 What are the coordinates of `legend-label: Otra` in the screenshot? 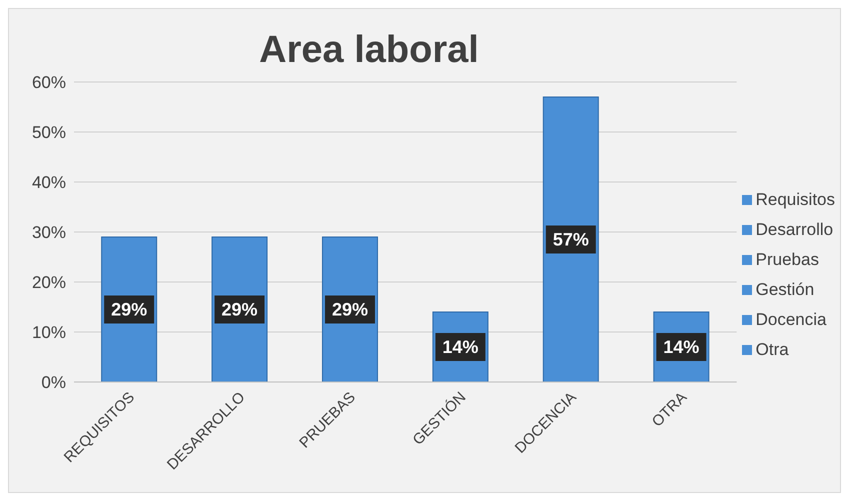 It's located at (772, 350).